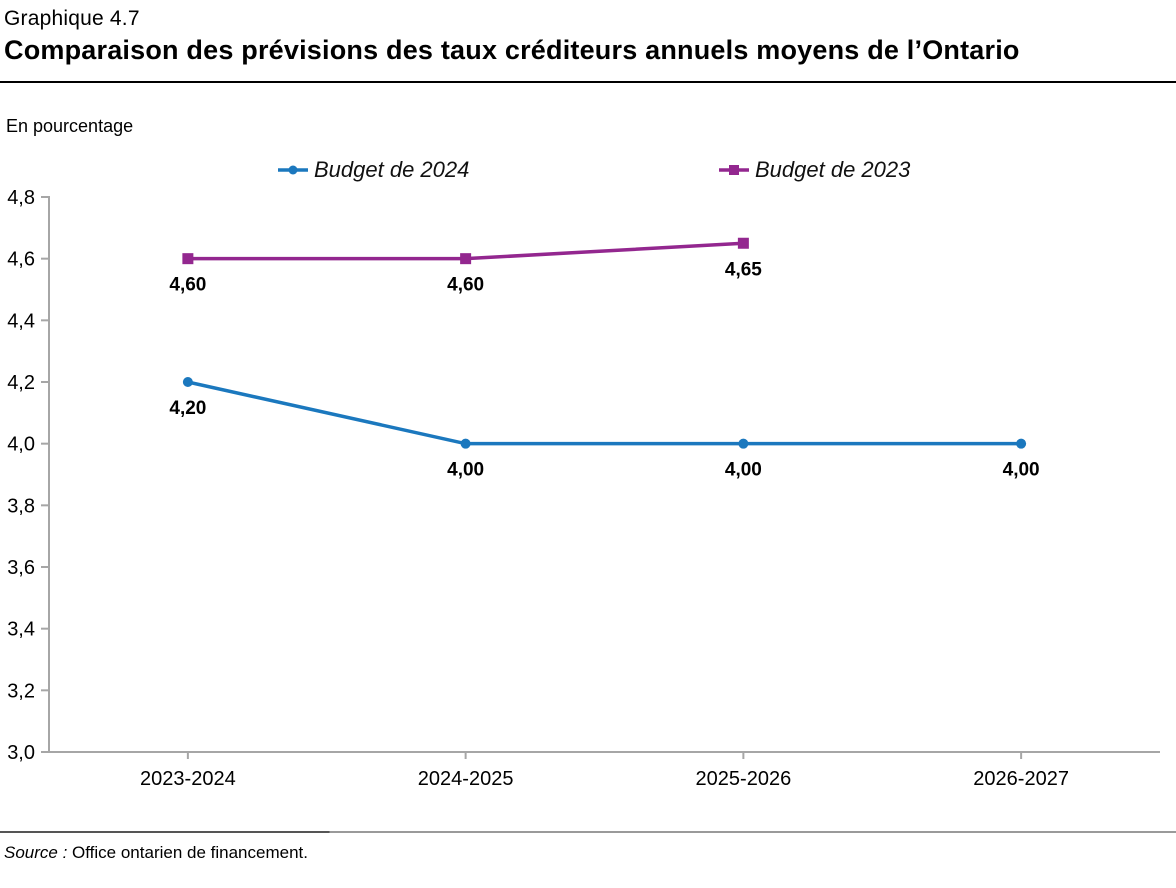 This screenshot has height=888, width=1176. What do you see at coordinates (188, 779) in the screenshot?
I see `x-tick-label: 2023-2024` at bounding box center [188, 779].